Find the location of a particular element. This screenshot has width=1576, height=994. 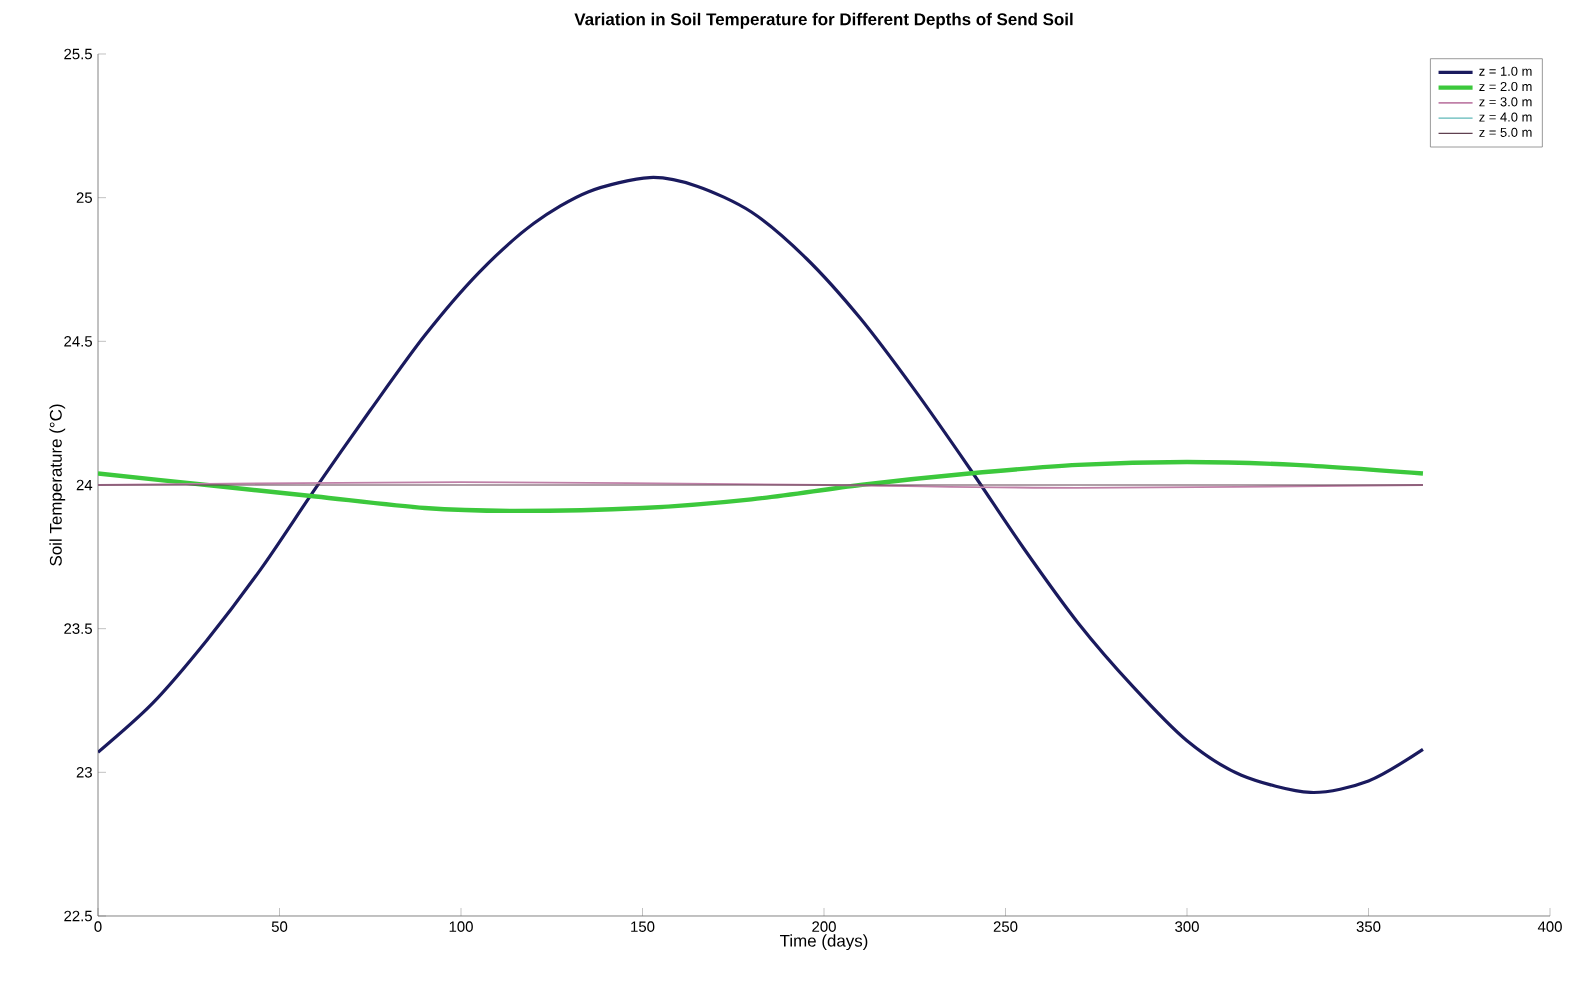

x-axis-title: Time (days) is located at coordinates (823, 942).